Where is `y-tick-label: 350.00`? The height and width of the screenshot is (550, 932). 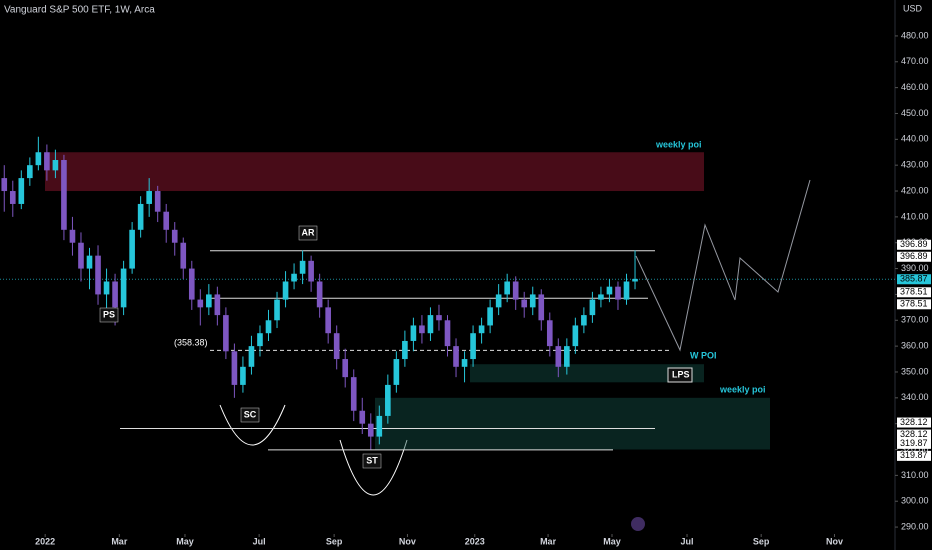
y-tick-label: 350.00 is located at coordinates (915, 371).